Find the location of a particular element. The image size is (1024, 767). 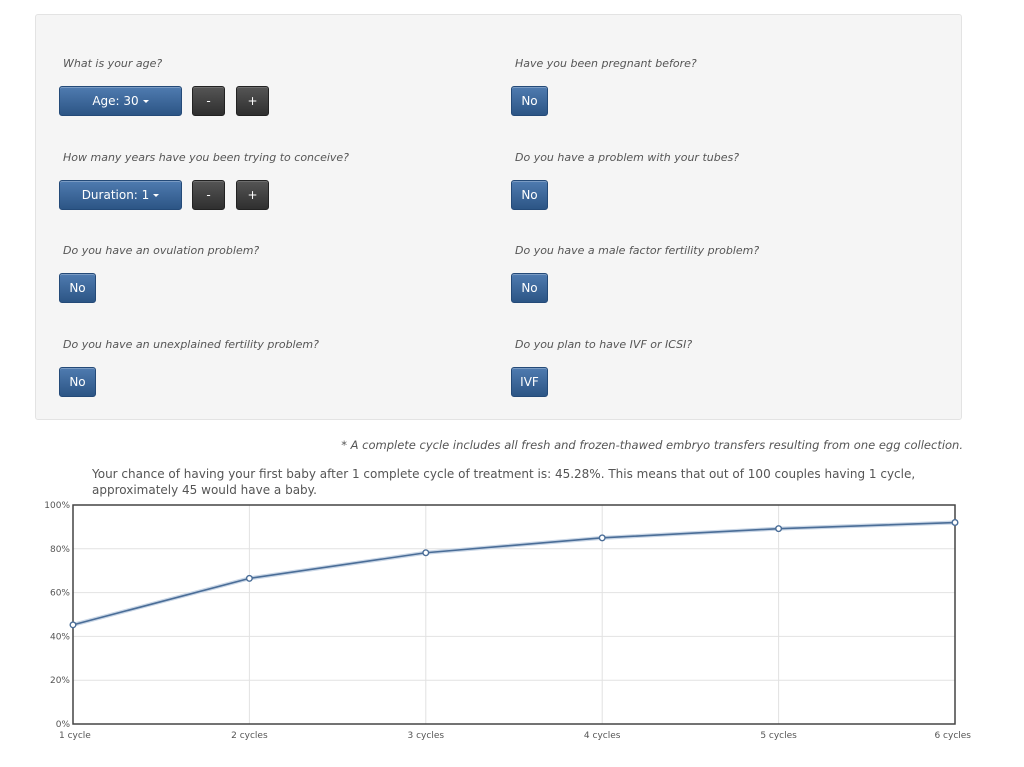

y-tick-label: 100% is located at coordinates (57, 506).